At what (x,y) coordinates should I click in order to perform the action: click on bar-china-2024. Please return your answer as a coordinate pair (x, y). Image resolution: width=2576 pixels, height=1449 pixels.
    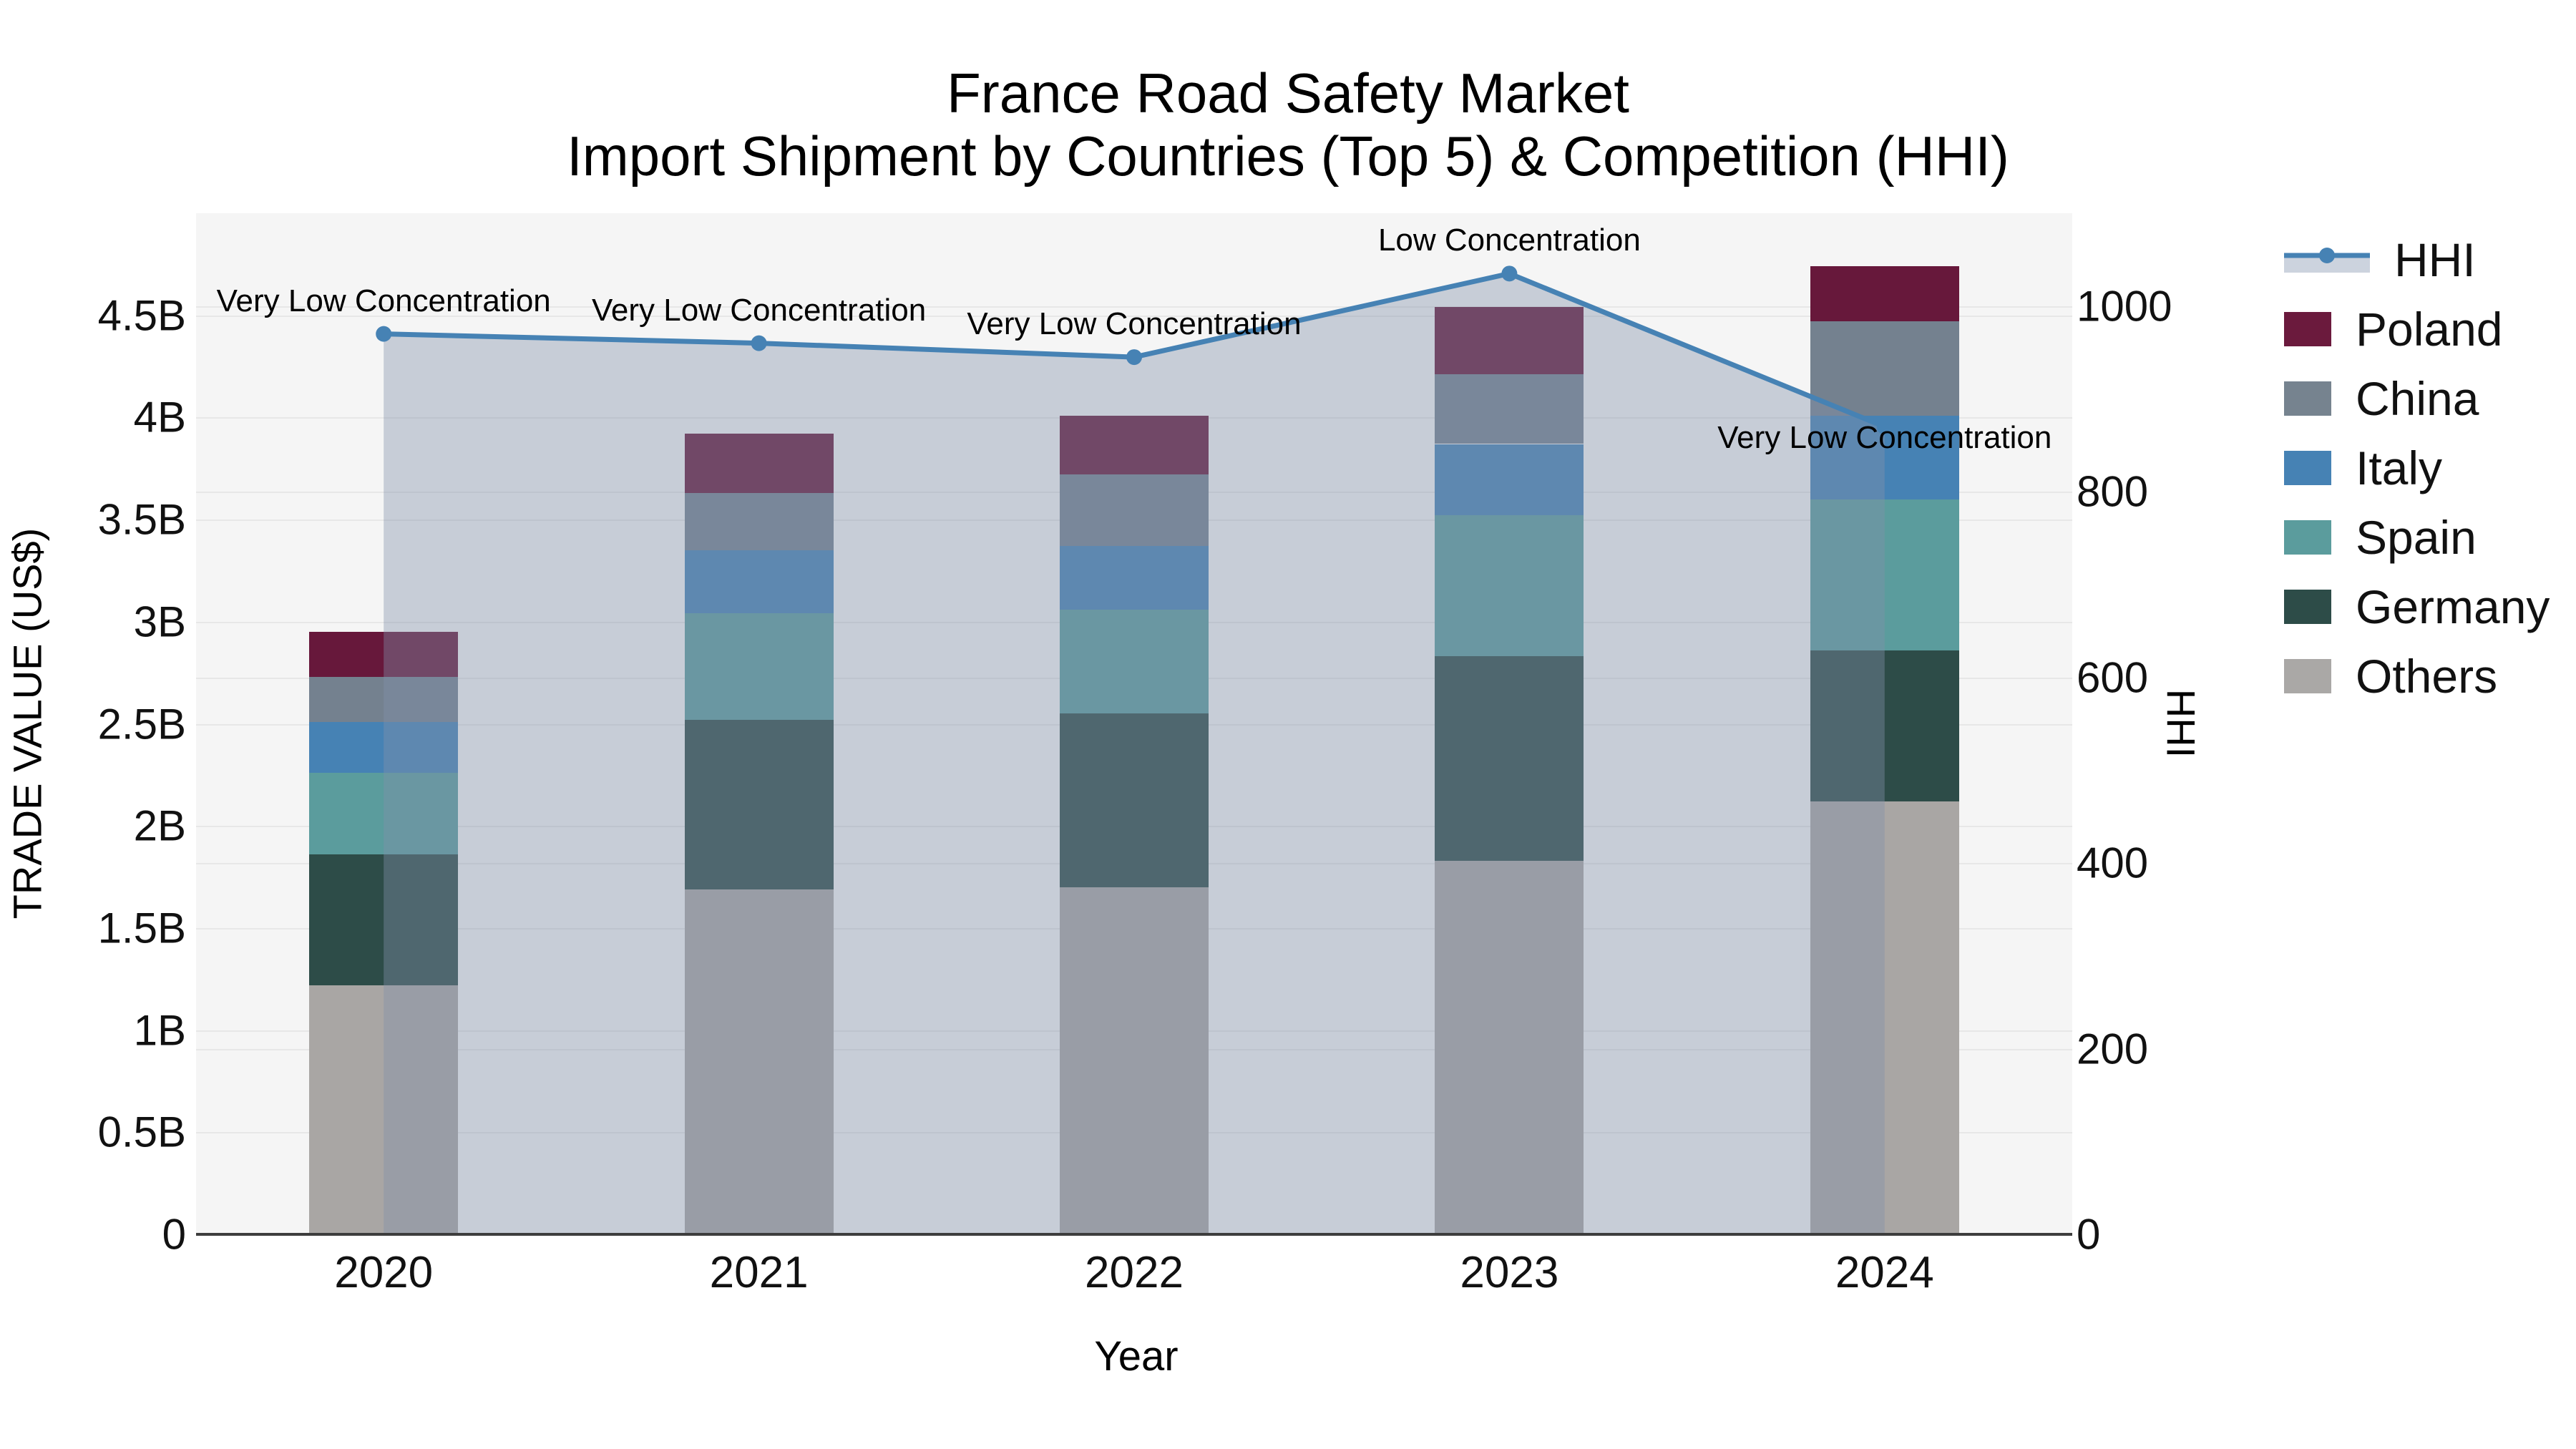
    Looking at the image, I should click on (1884, 368).